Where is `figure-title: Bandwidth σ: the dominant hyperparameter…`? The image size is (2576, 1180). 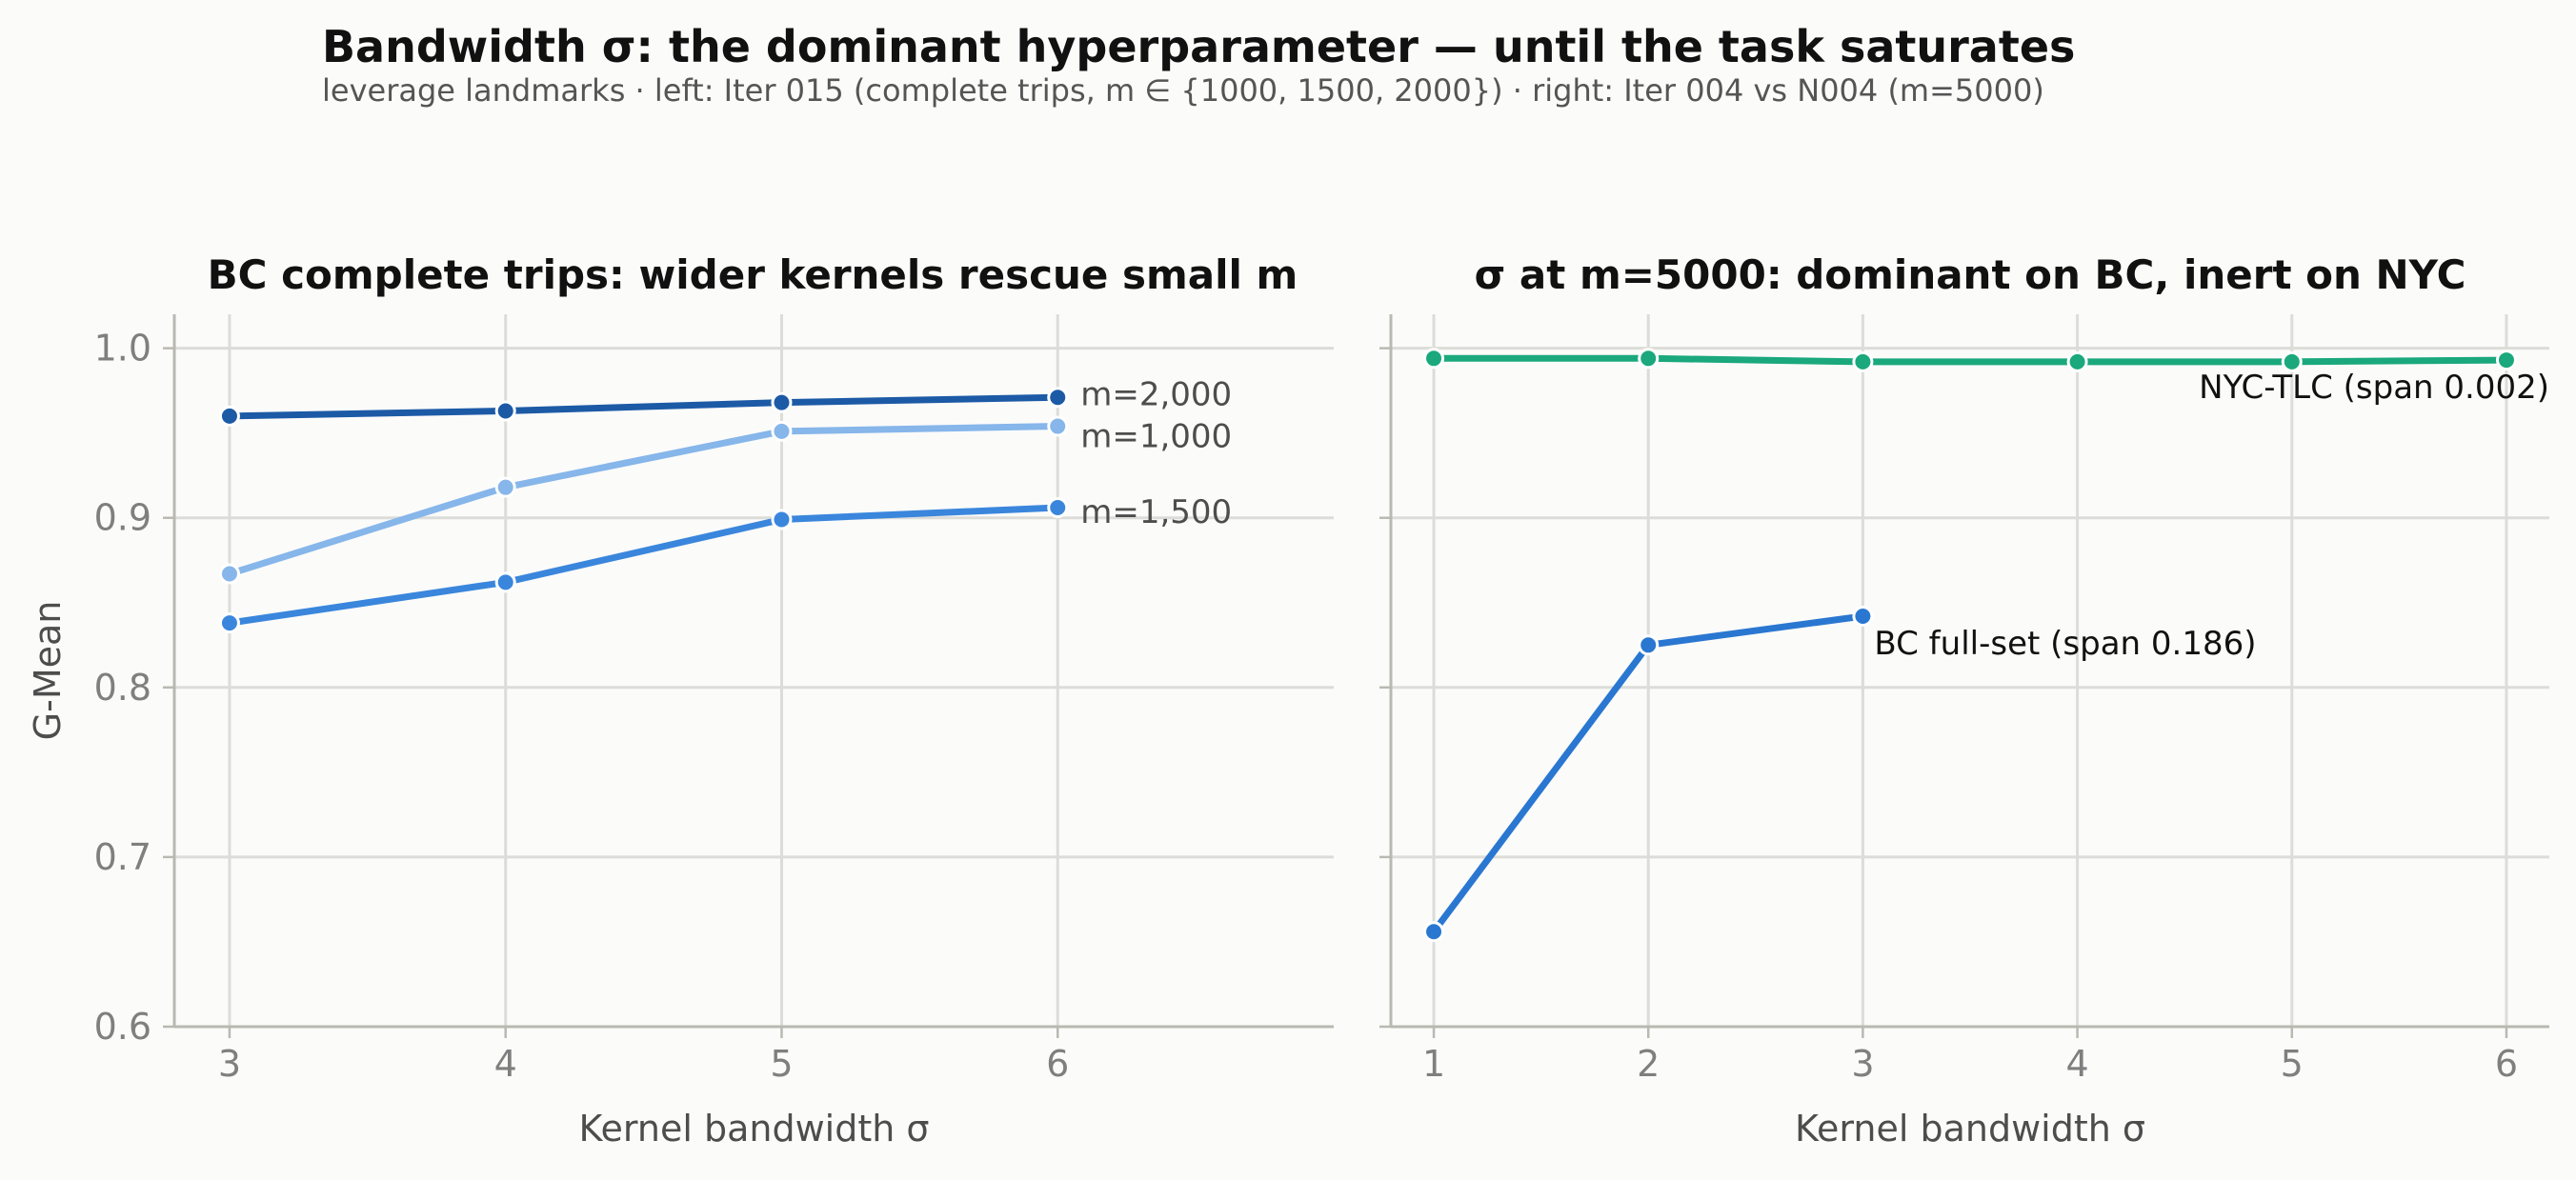 figure-title: Bandwidth σ: the dominant hyperparameter… is located at coordinates (1199, 46).